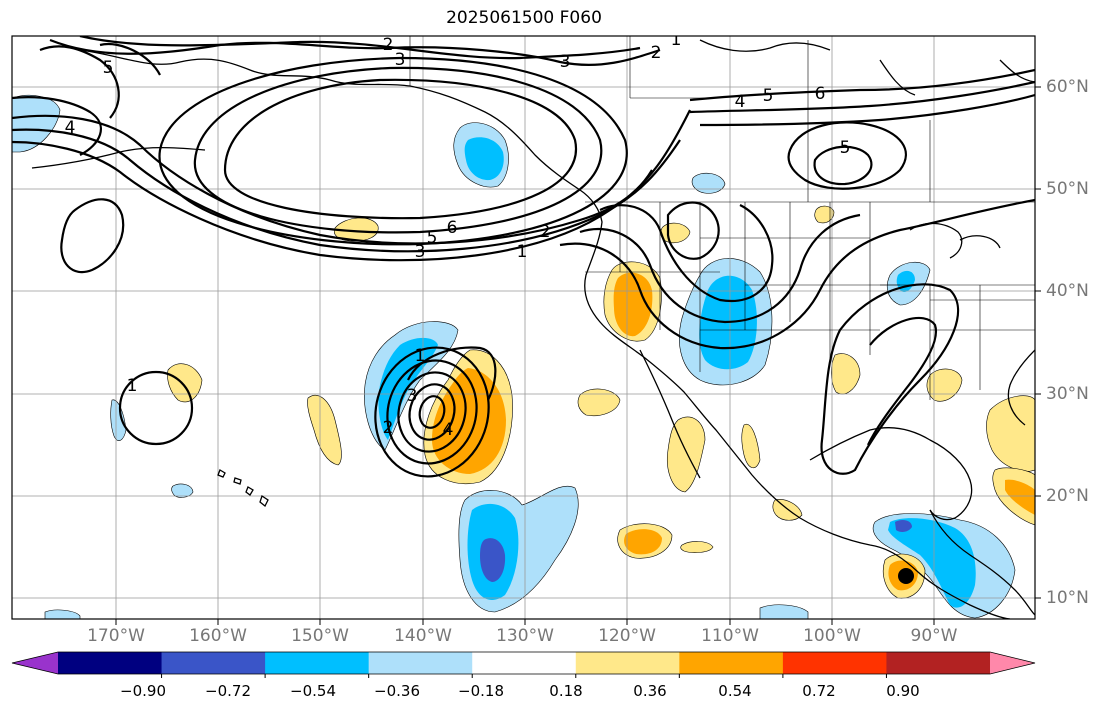  What do you see at coordinates (627, 636) in the screenshot?
I see `lon-label: 120°W` at bounding box center [627, 636].